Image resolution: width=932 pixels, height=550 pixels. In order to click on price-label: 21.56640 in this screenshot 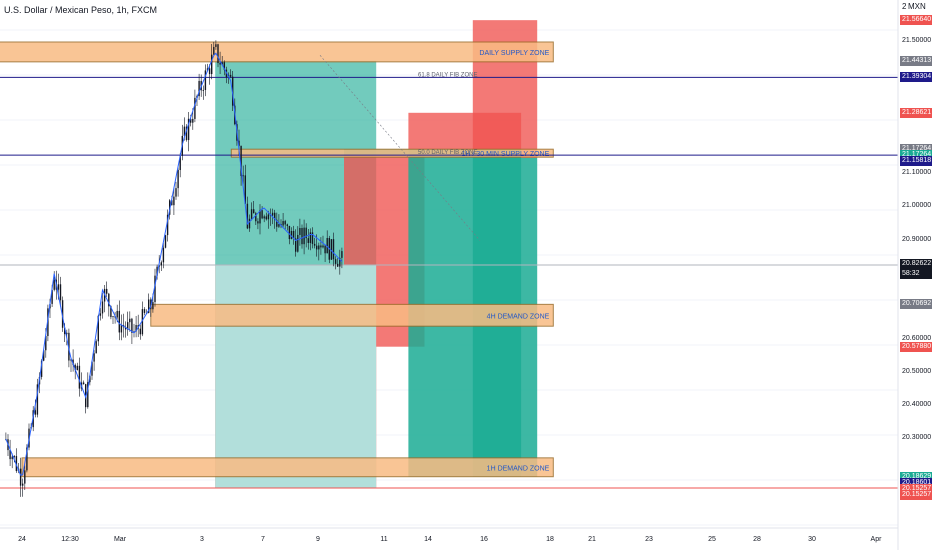, I will do `click(916, 20)`.